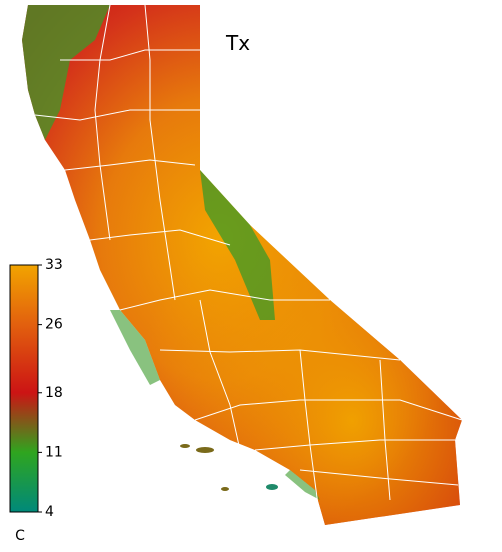  I want to click on colorbar-tick-label: 4, so click(49, 512).